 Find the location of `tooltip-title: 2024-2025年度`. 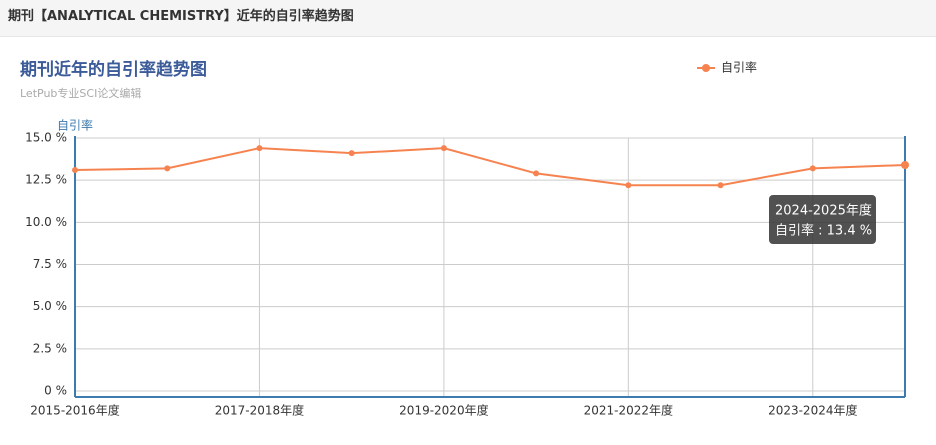

tooltip-title: 2024-2025年度 is located at coordinates (823, 211).